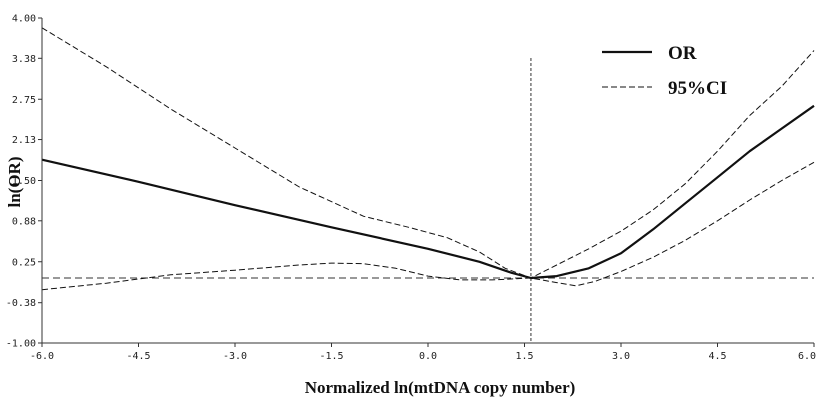 Image resolution: width=817 pixels, height=399 pixels. I want to click on x-tick-label: -1.5, so click(331, 356).